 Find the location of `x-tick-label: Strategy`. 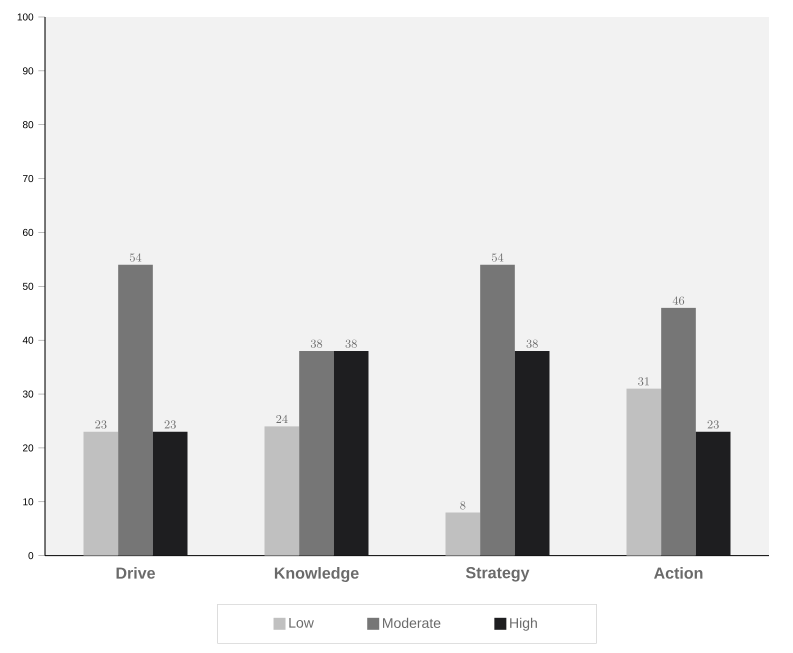

x-tick-label: Strategy is located at coordinates (498, 574).